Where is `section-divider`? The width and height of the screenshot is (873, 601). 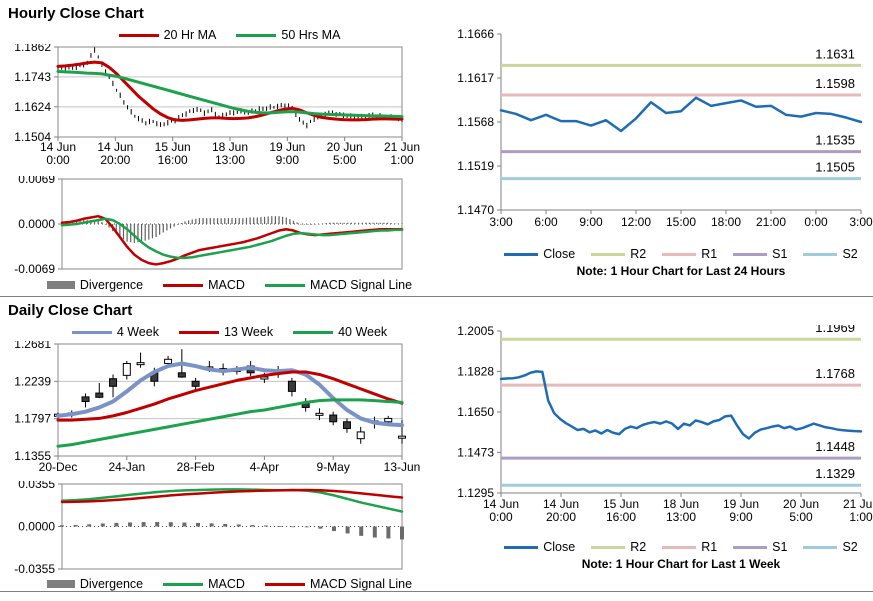 section-divider is located at coordinates (436, 296).